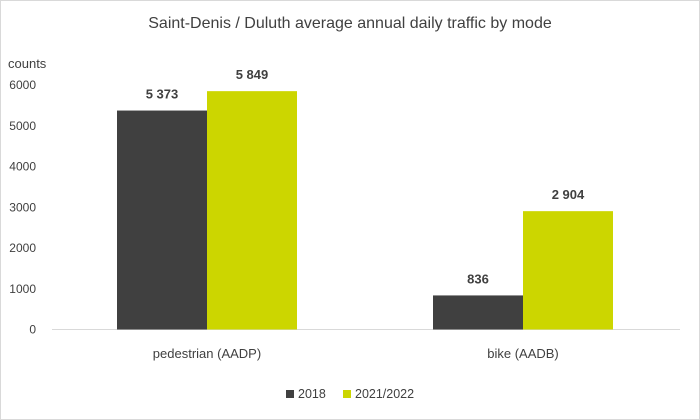 The height and width of the screenshot is (420, 700). I want to click on y-tick-label: 4000, so click(22, 167).